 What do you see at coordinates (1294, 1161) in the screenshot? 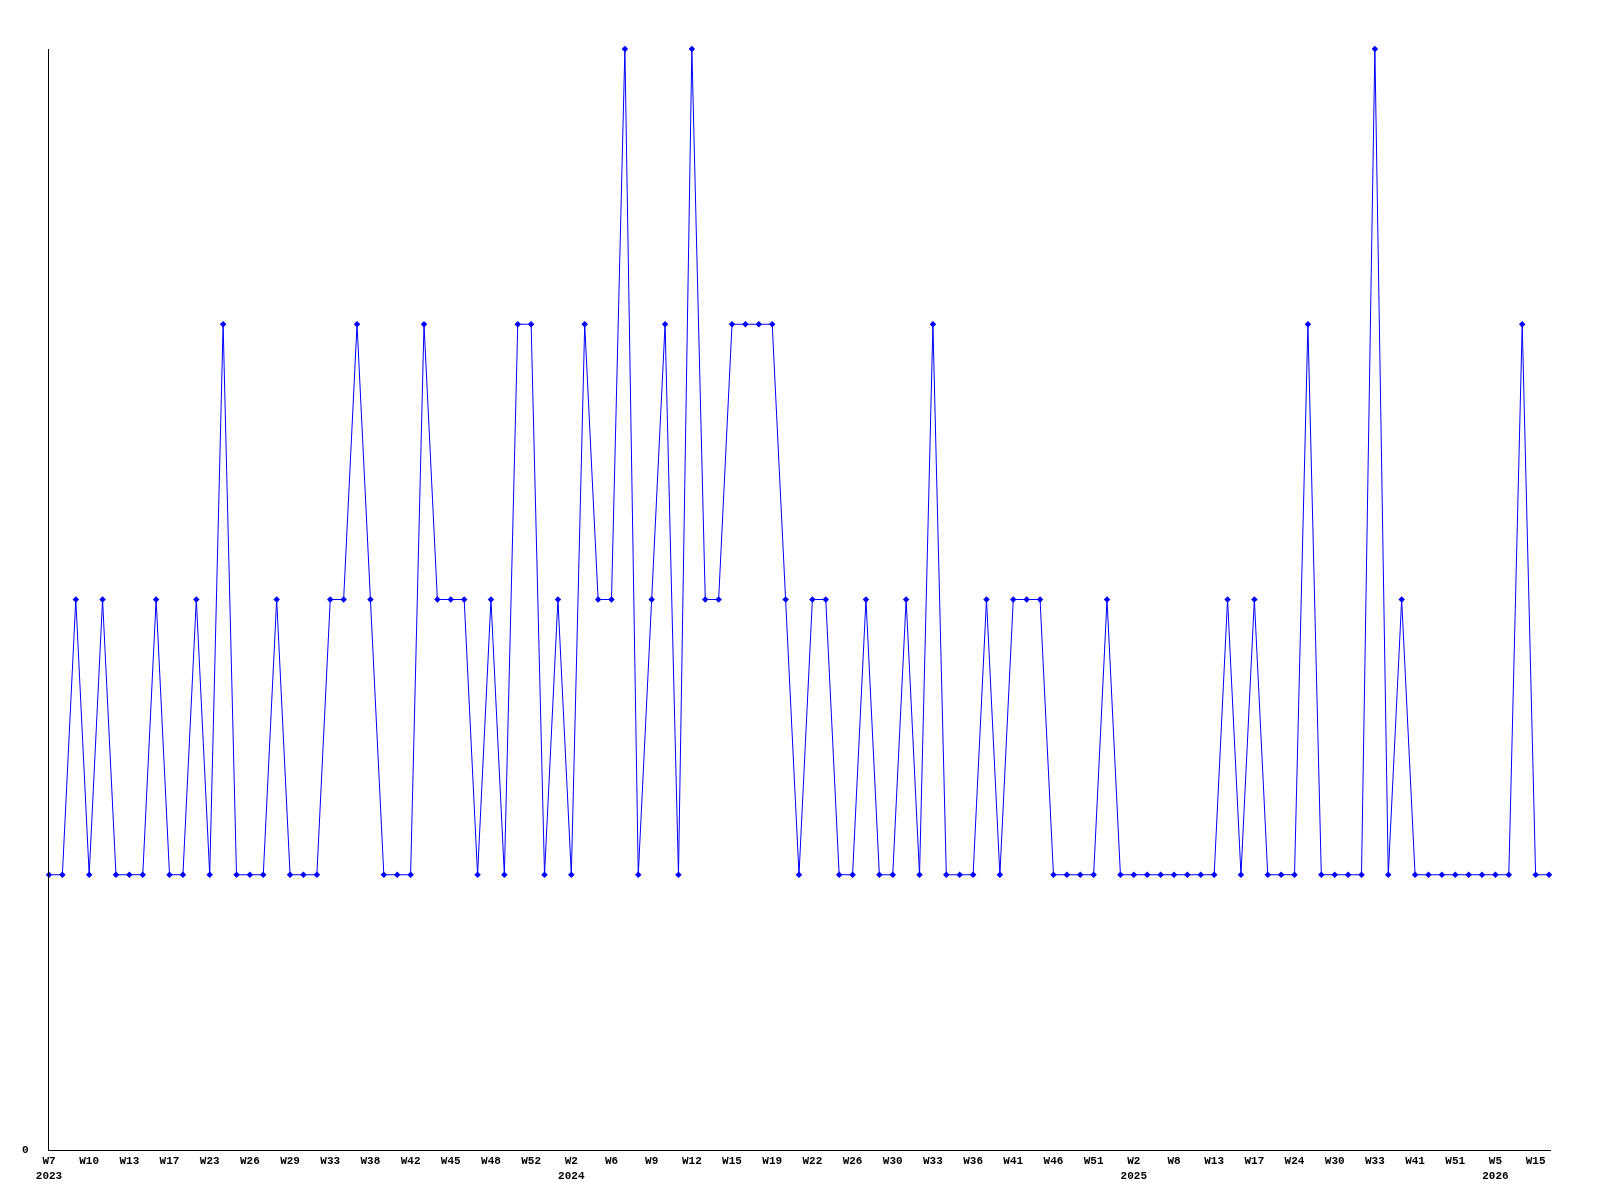
I see `x-tick-label: W24` at bounding box center [1294, 1161].